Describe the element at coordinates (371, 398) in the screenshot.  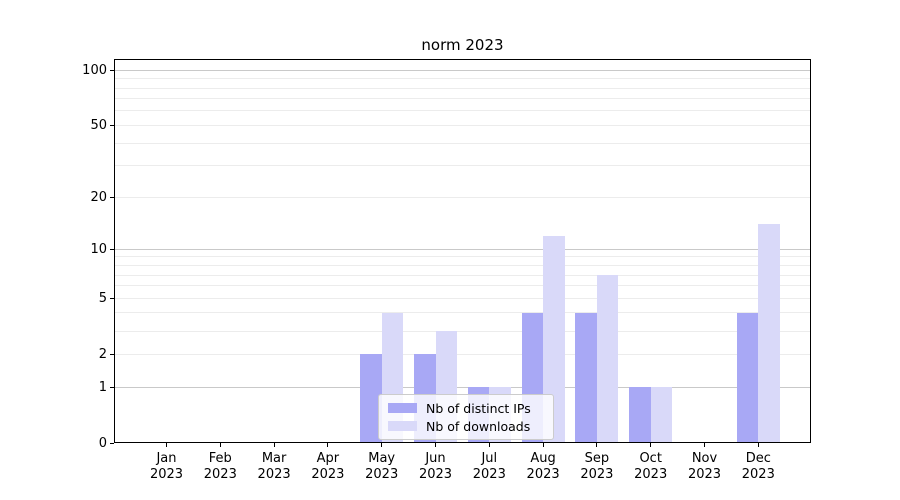
I see `bar-distinct-ips-may` at that location.